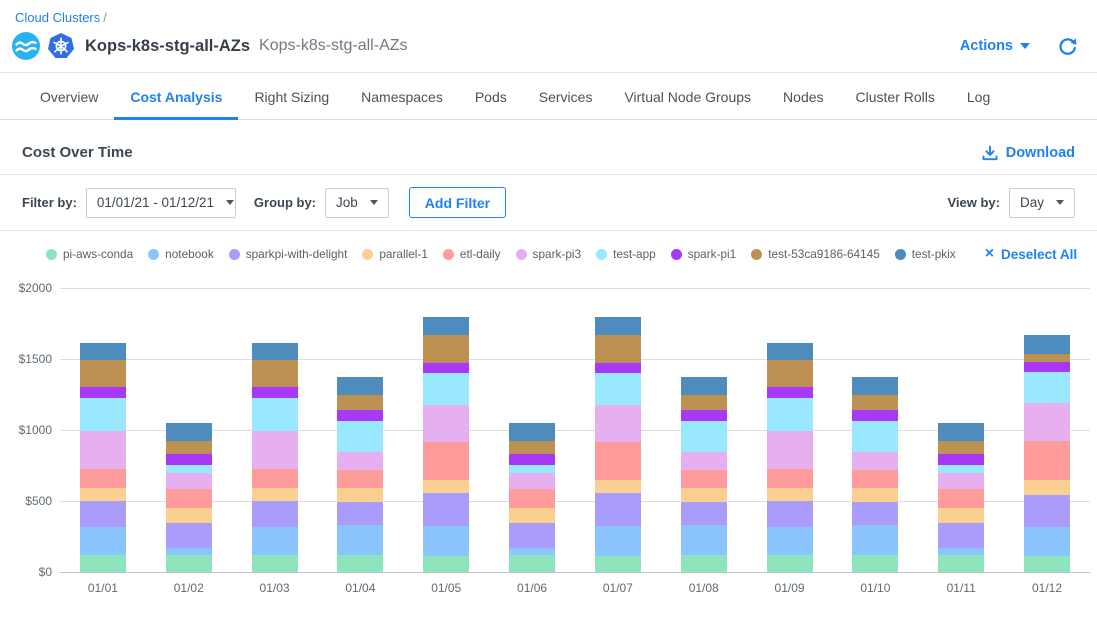 This screenshot has width=1097, height=634. I want to click on download-button: Download, so click(1028, 153).